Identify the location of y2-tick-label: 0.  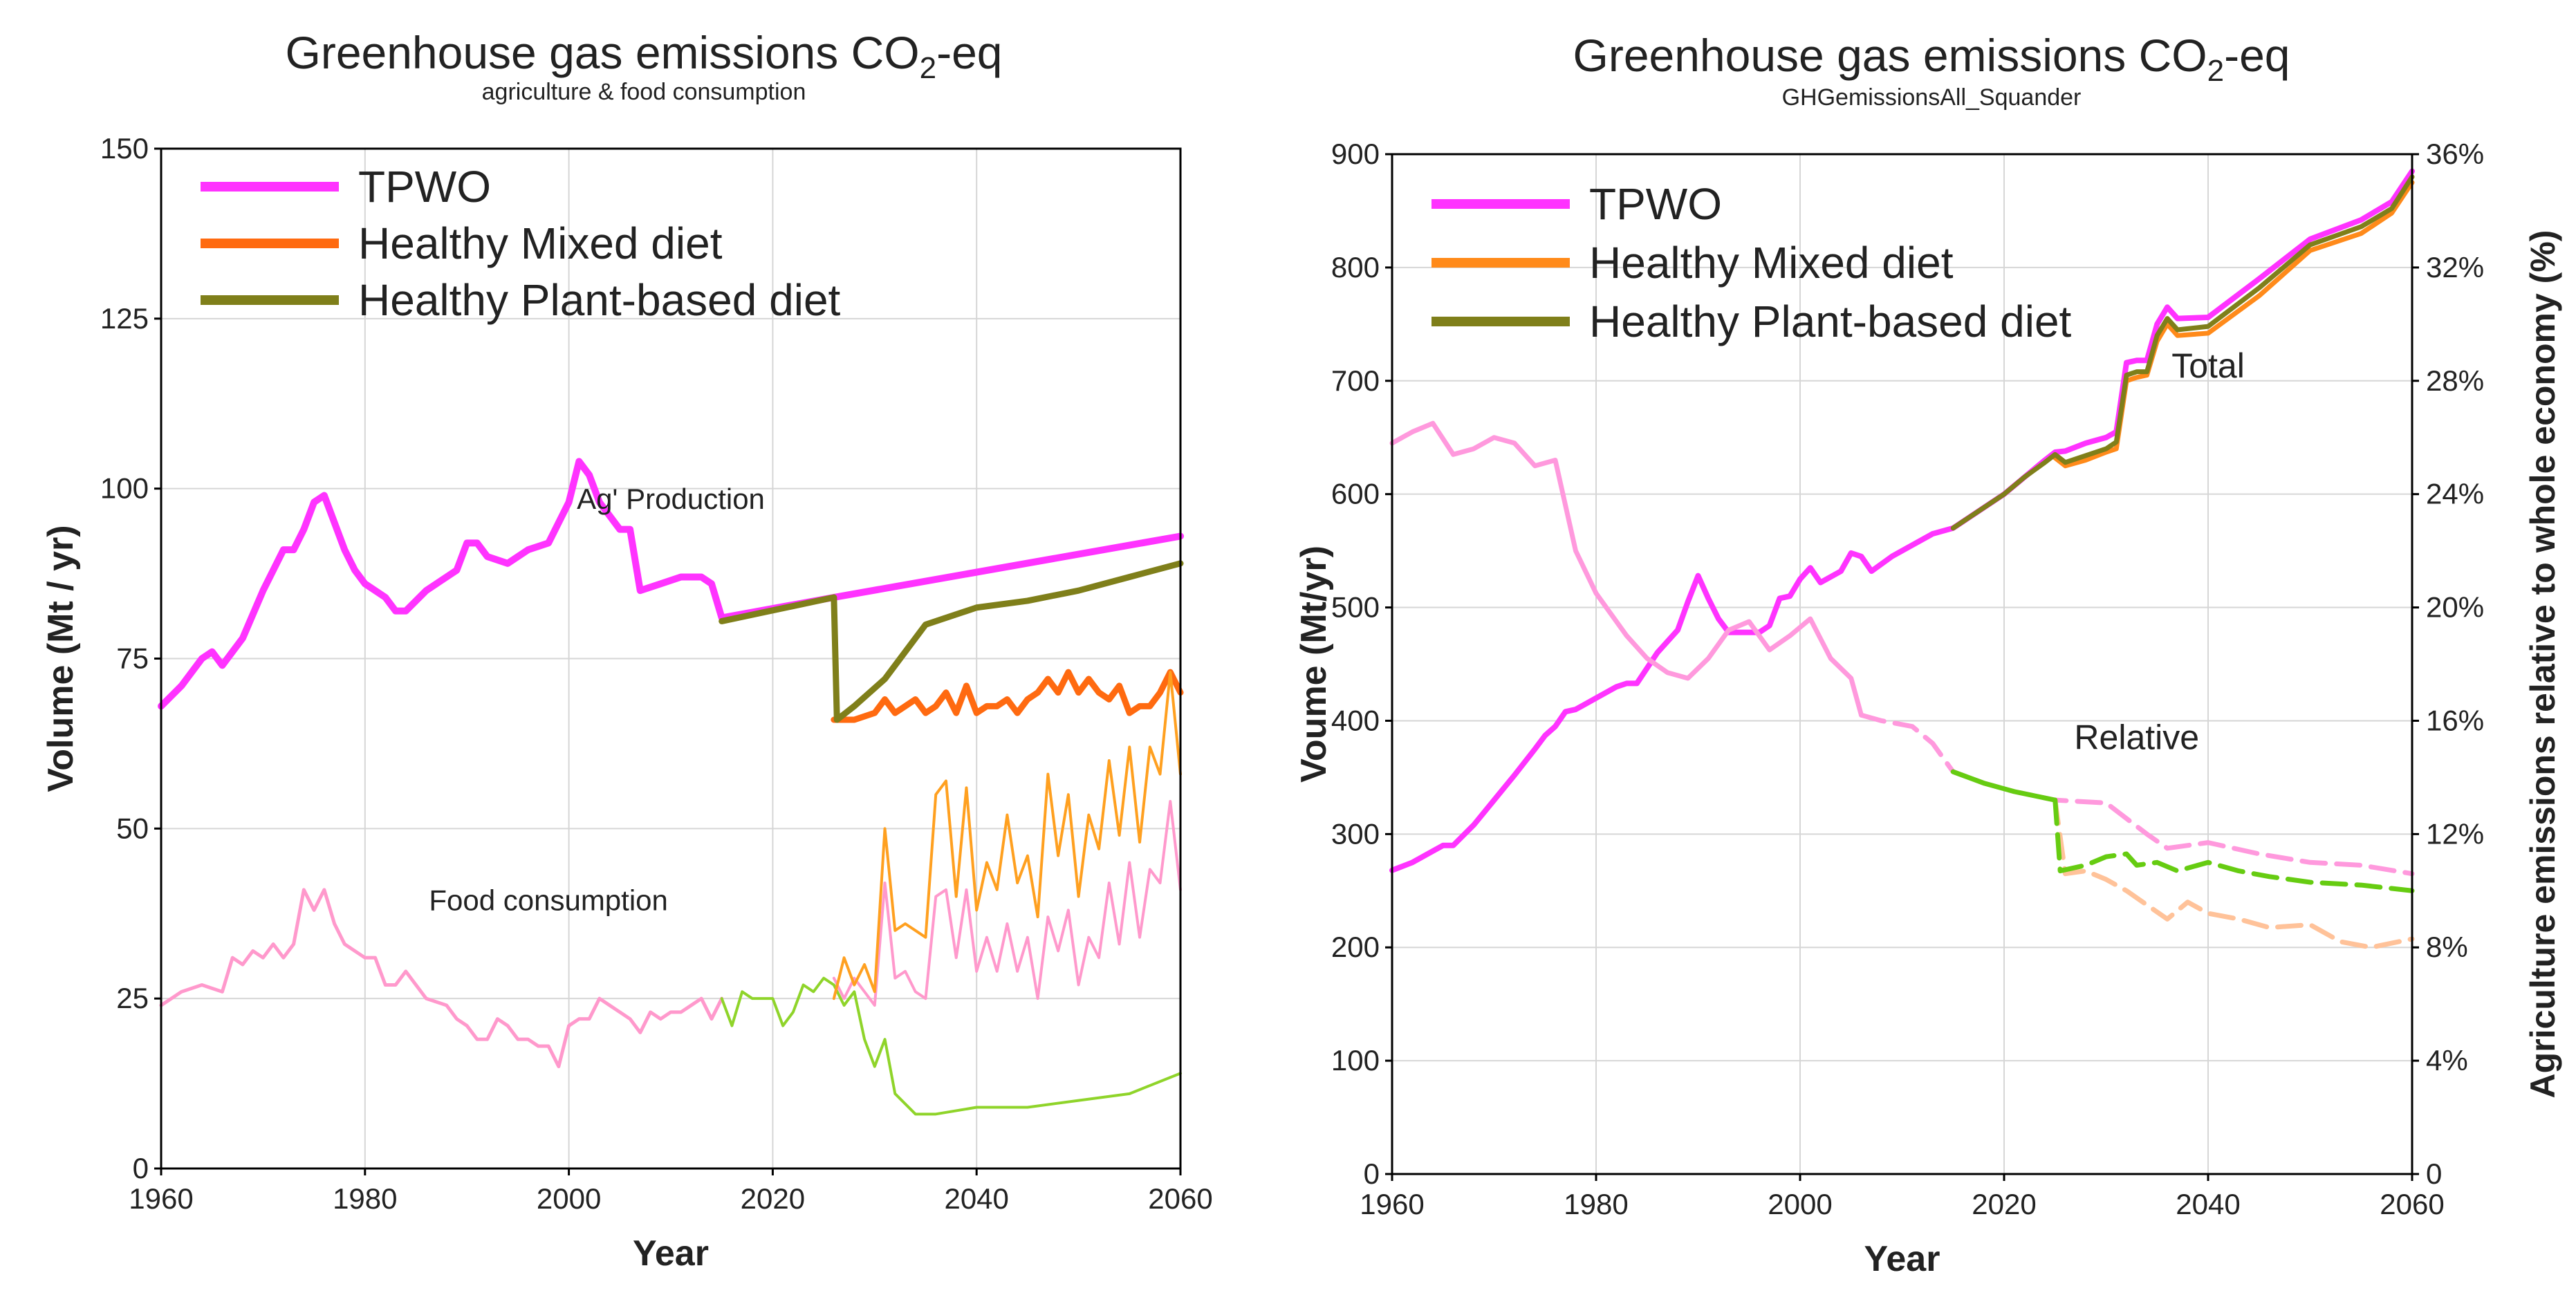
(2434, 1173).